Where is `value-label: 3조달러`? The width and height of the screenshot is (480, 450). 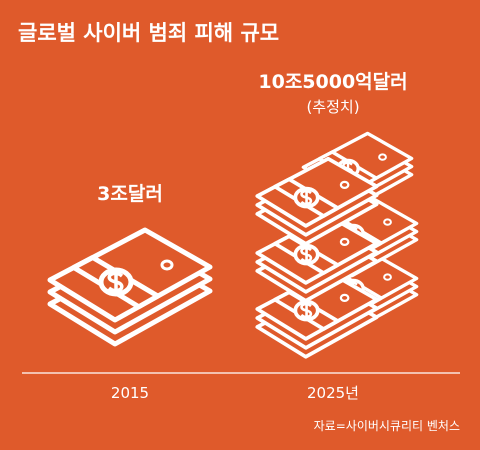
value-label: 3조달러 is located at coordinates (130, 194).